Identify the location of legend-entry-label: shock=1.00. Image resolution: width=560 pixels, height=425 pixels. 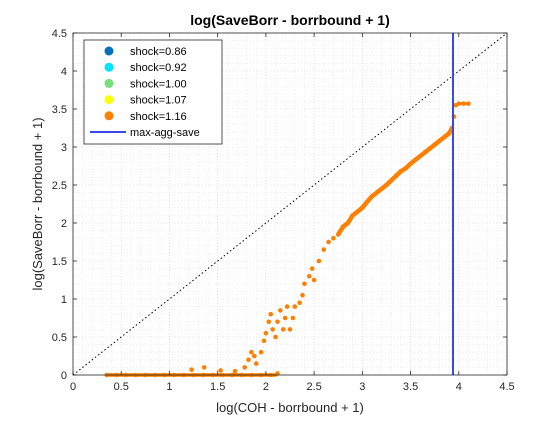
(158, 84).